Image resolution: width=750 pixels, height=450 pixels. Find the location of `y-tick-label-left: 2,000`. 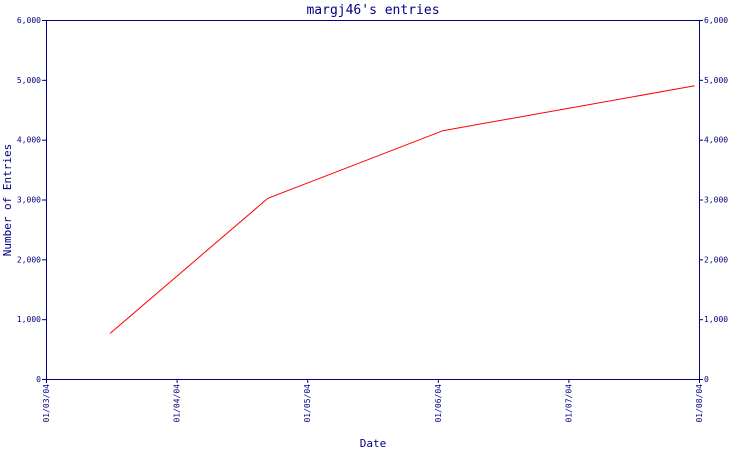

y-tick-label-left: 2,000 is located at coordinates (29, 259).